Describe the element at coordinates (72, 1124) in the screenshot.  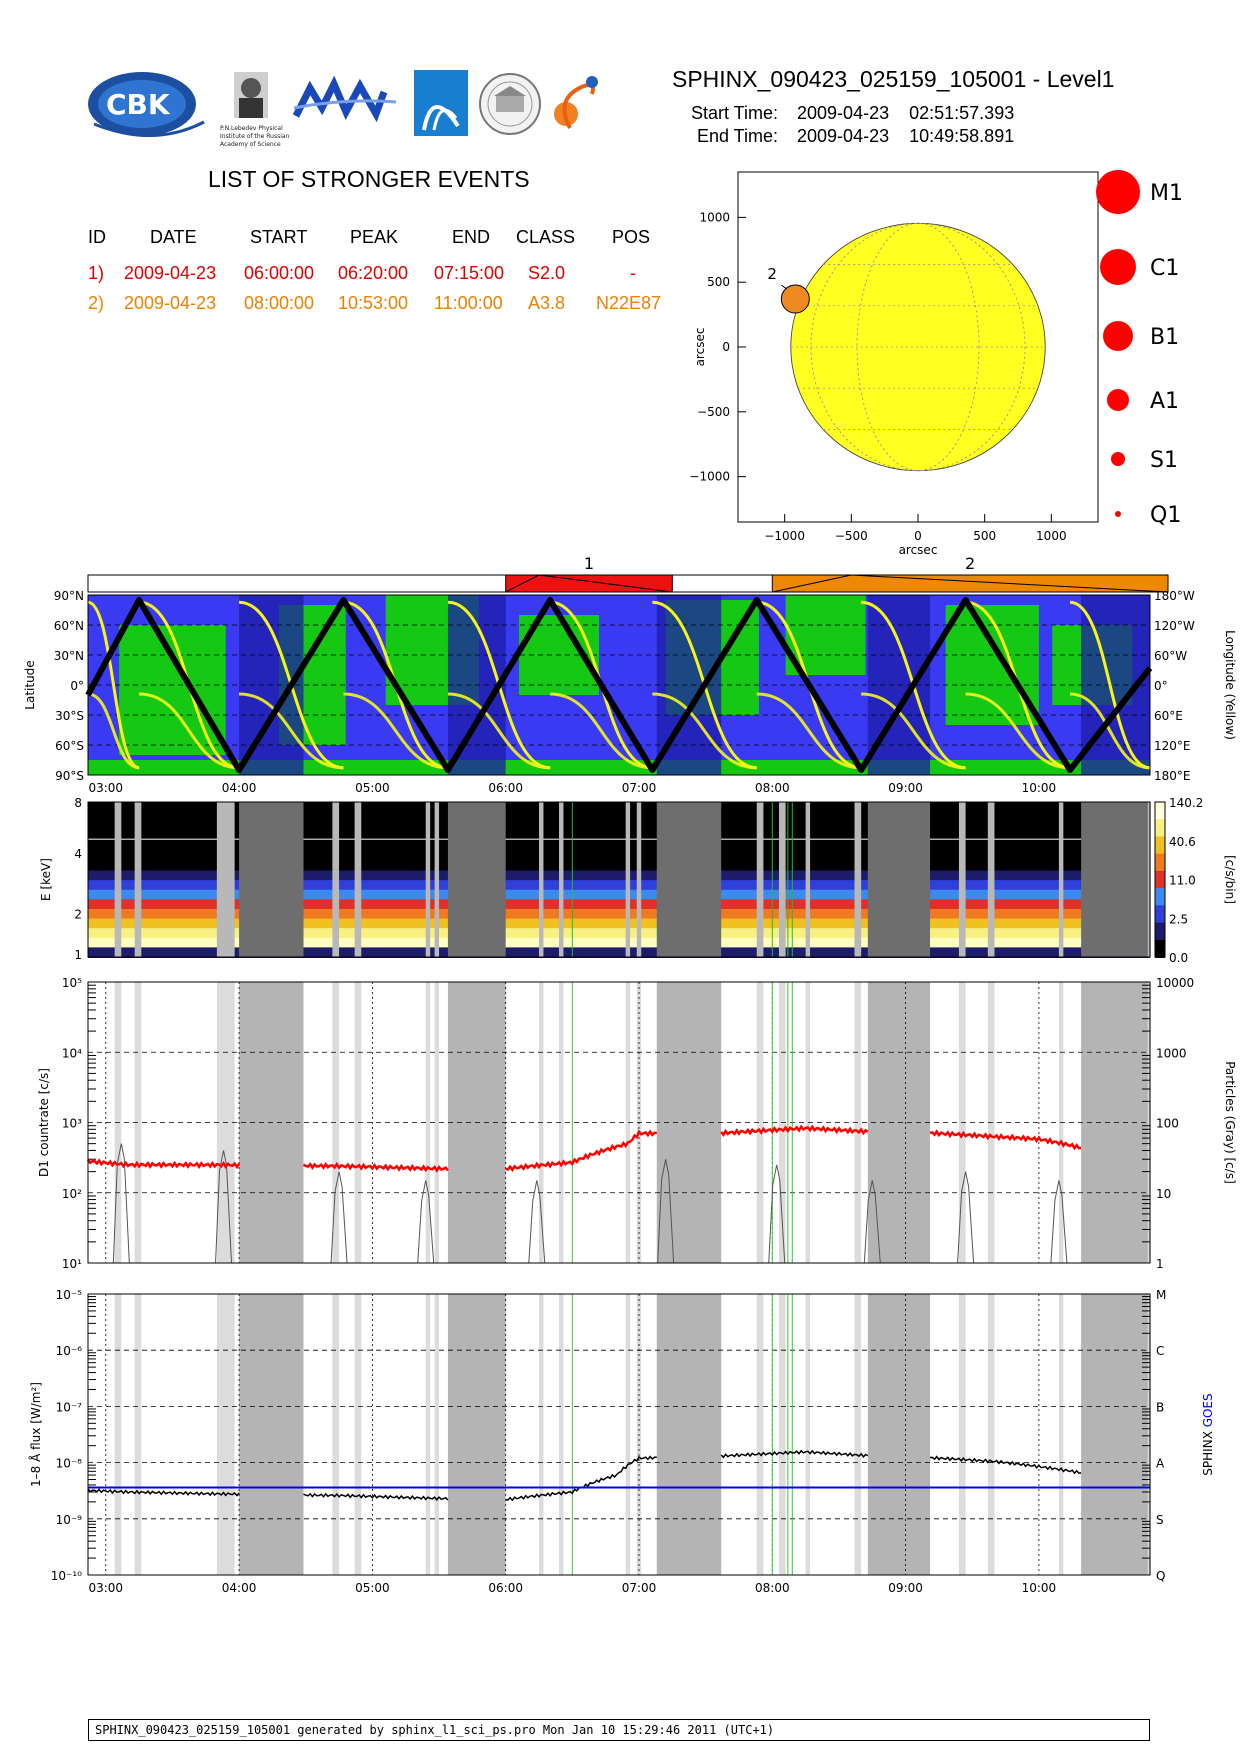
I see `countrate-tick-label: 10³` at that location.